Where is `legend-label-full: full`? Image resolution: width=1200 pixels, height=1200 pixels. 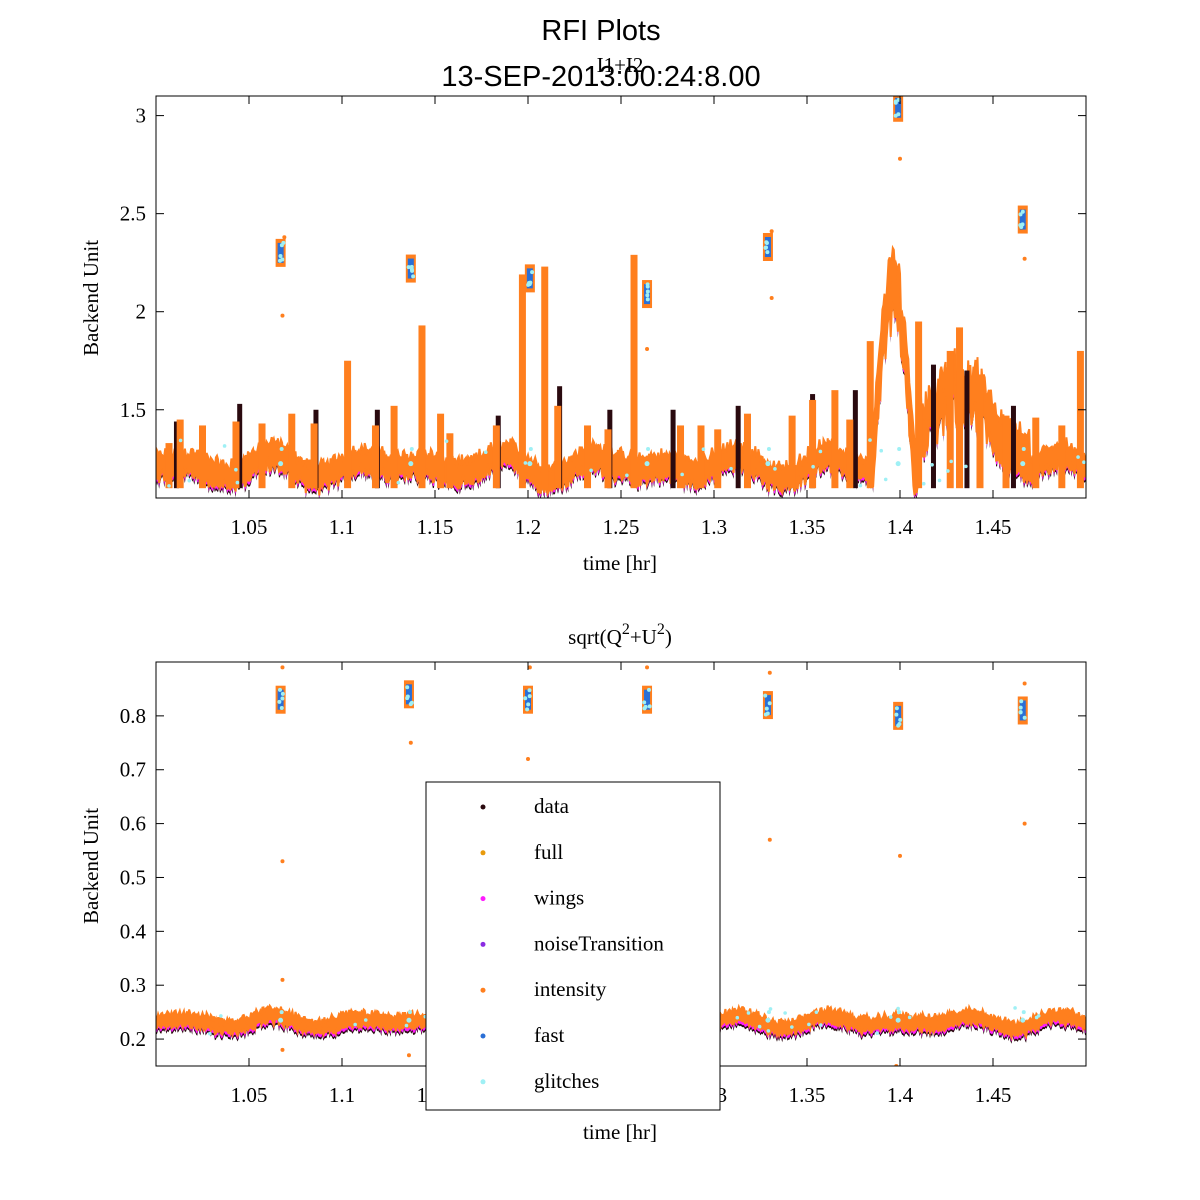
legend-label-full: full is located at coordinates (548, 852).